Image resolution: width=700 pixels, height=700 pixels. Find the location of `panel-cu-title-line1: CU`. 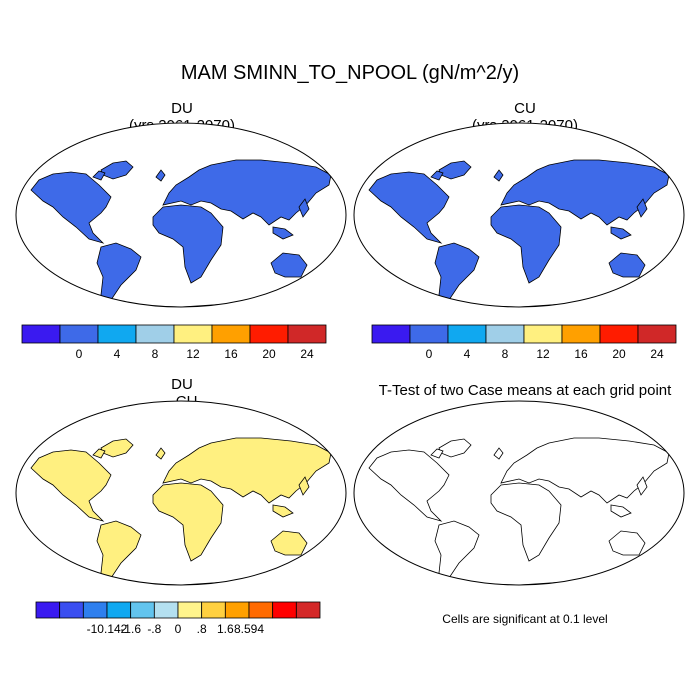

panel-cu-title-line1: CU is located at coordinates (525, 108).